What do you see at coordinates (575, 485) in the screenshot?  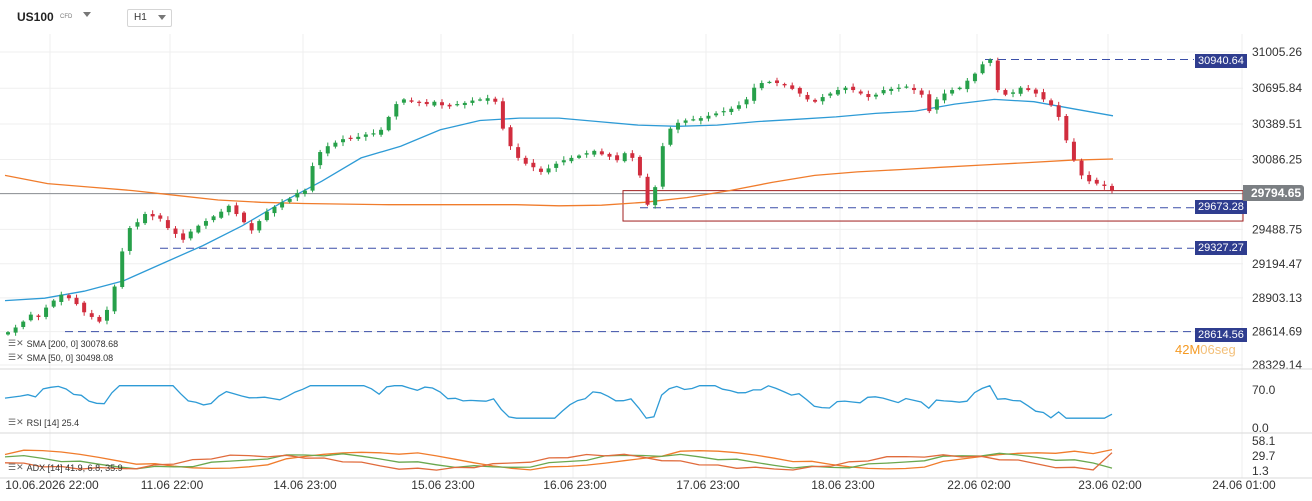 I see `time-tick-label: 16.06 23:00` at bounding box center [575, 485].